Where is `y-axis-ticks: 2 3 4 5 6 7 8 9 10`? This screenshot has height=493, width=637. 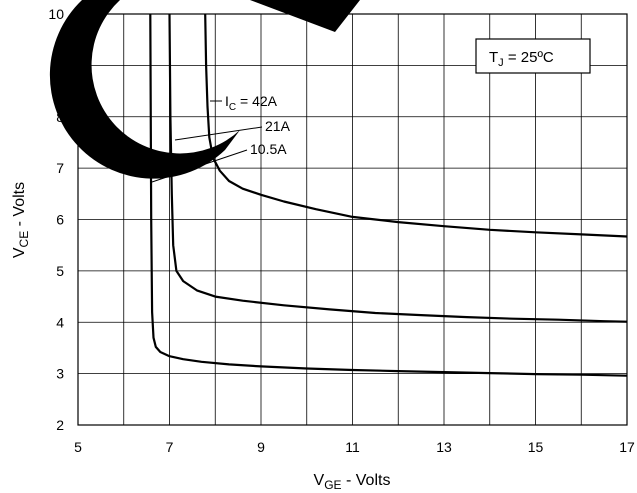 y-axis-ticks: 2 3 4 5 6 7 8 9 10 is located at coordinates (56, 219).